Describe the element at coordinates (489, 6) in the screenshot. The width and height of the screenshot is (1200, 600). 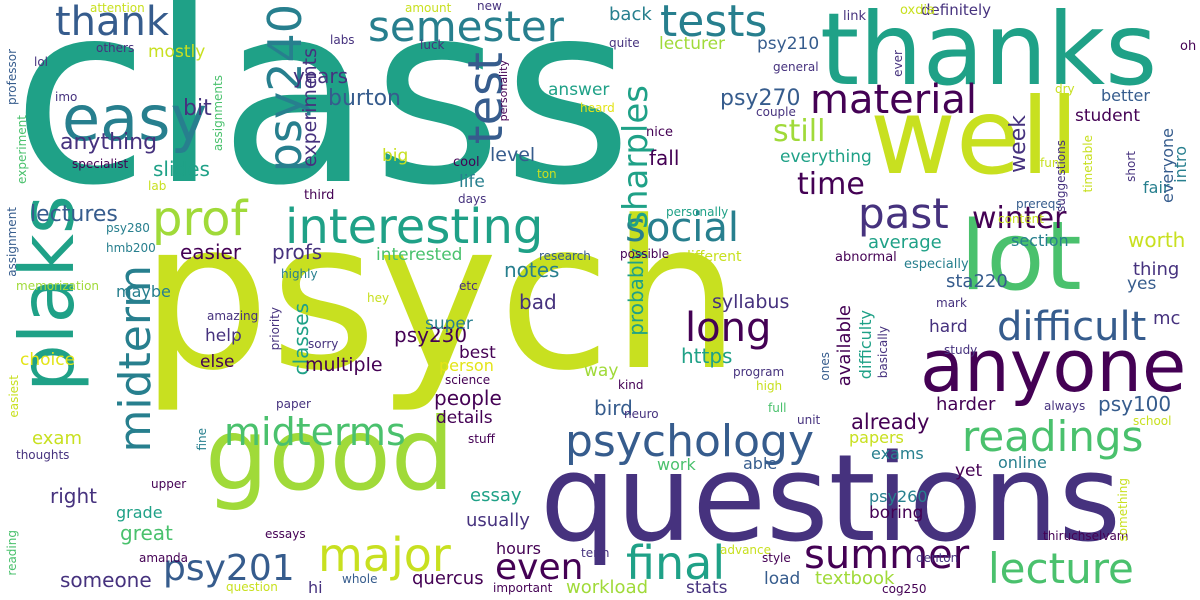
I see `word-new: new` at that location.